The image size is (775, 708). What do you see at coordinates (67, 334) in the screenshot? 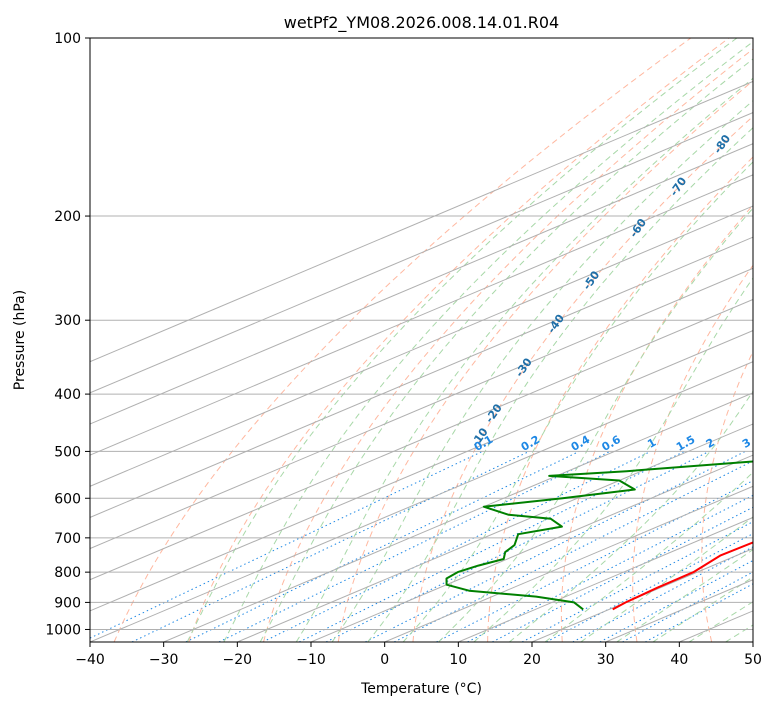
I see `y-axis-ticks: 100 200 300 400 500 600 700 800 900 1000` at bounding box center [67, 334].